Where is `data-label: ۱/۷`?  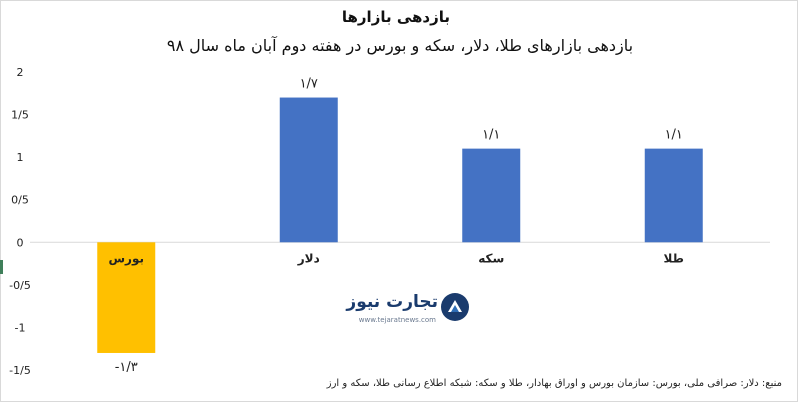
data-label: ۱/۷ is located at coordinates (309, 84).